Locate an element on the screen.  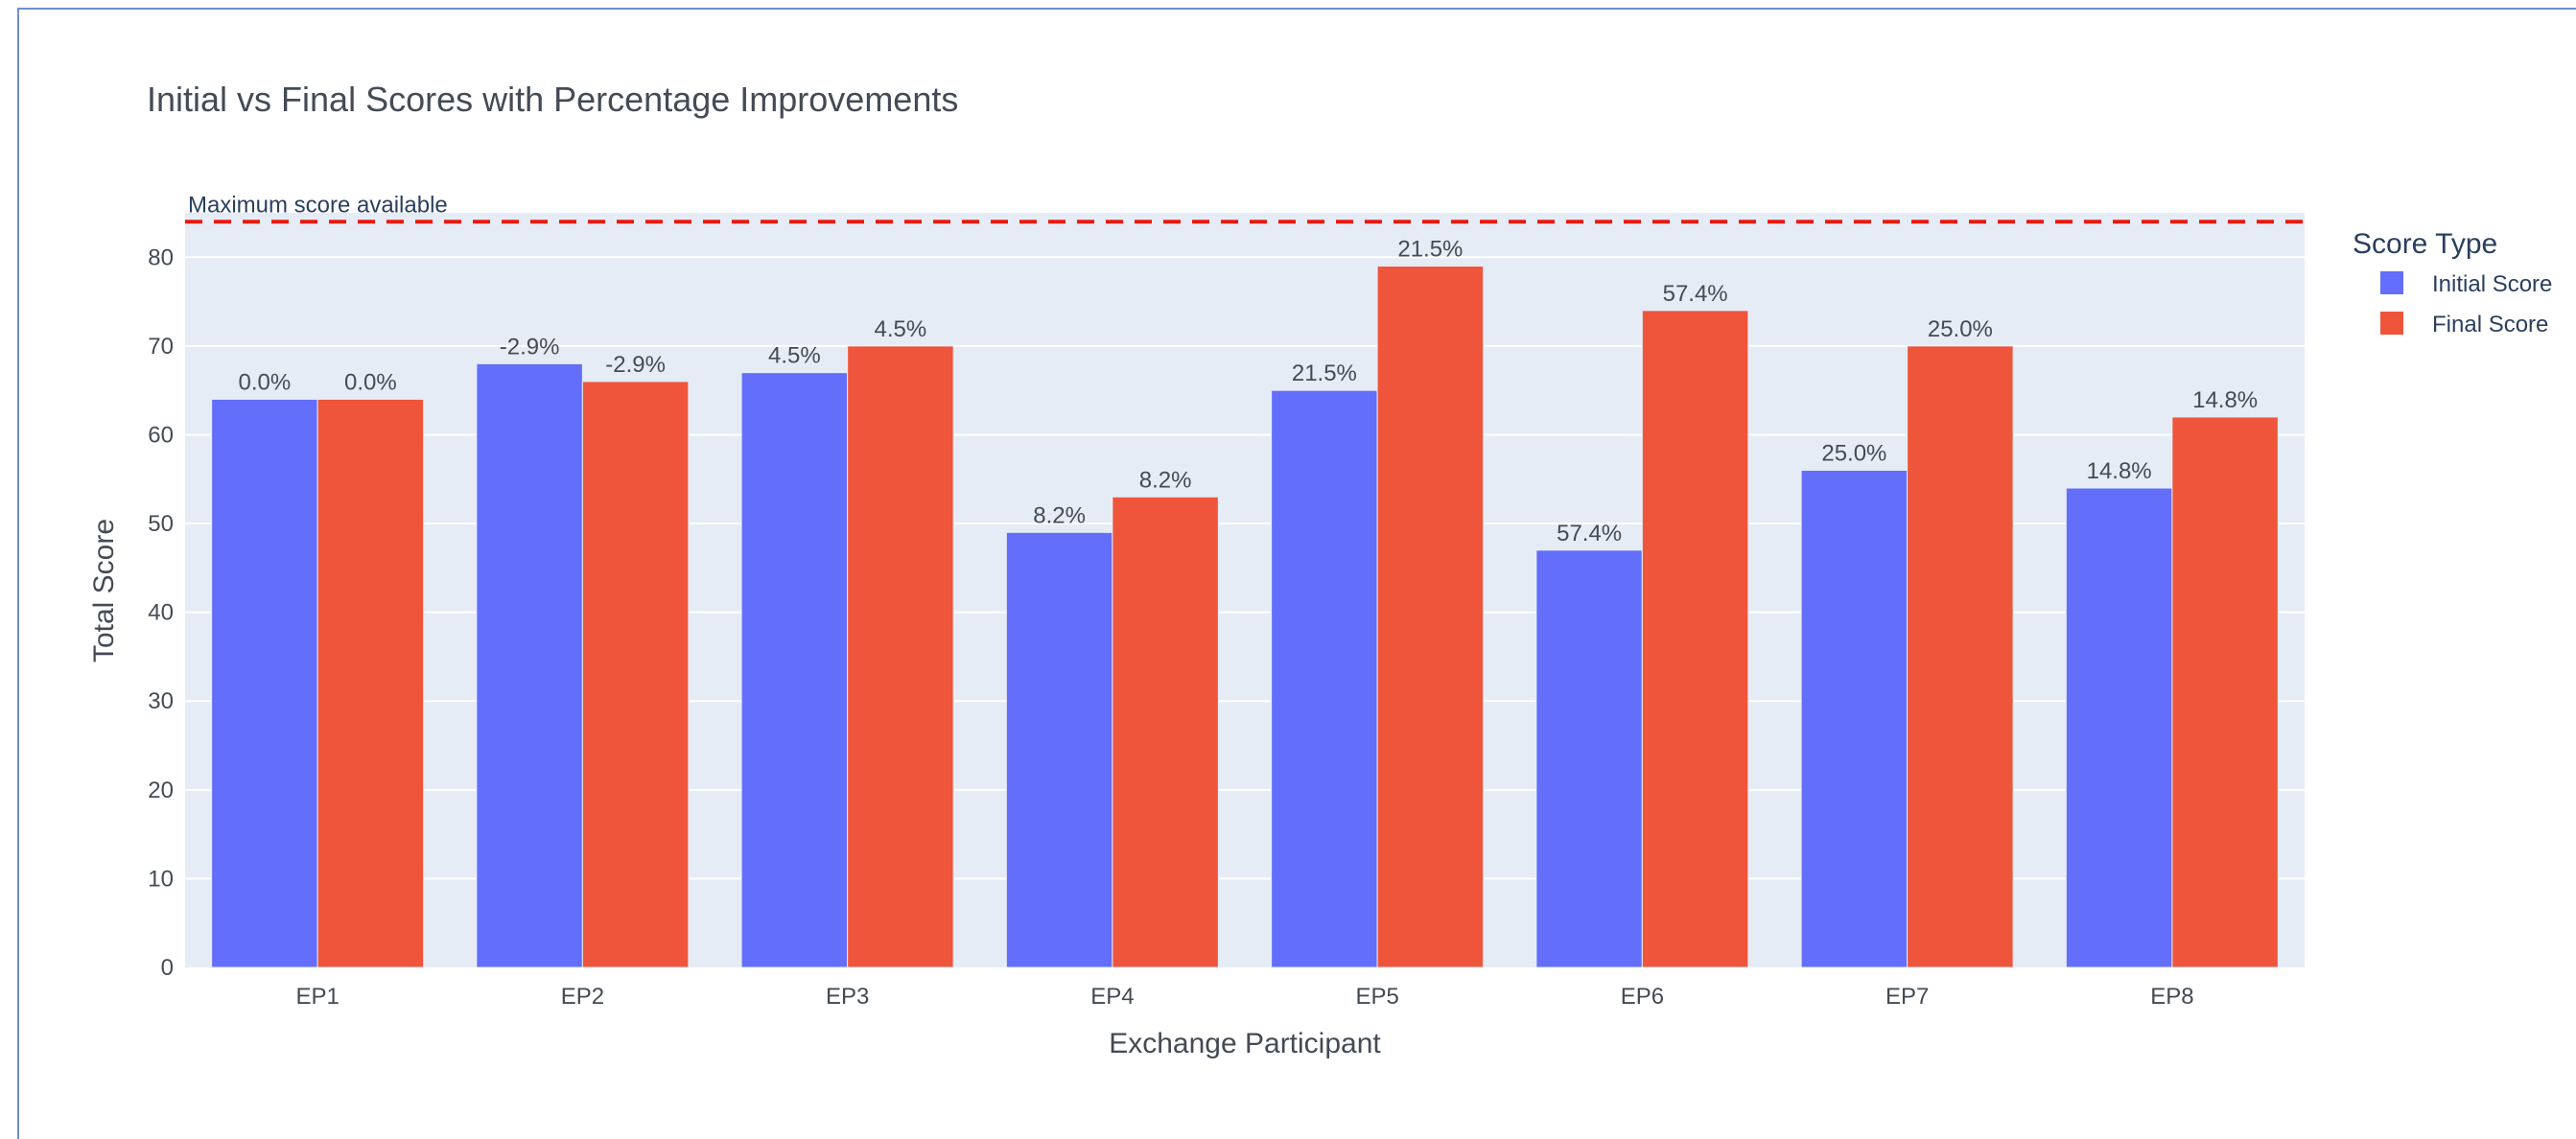
legend-entry-label: Final Score is located at coordinates (2490, 324).